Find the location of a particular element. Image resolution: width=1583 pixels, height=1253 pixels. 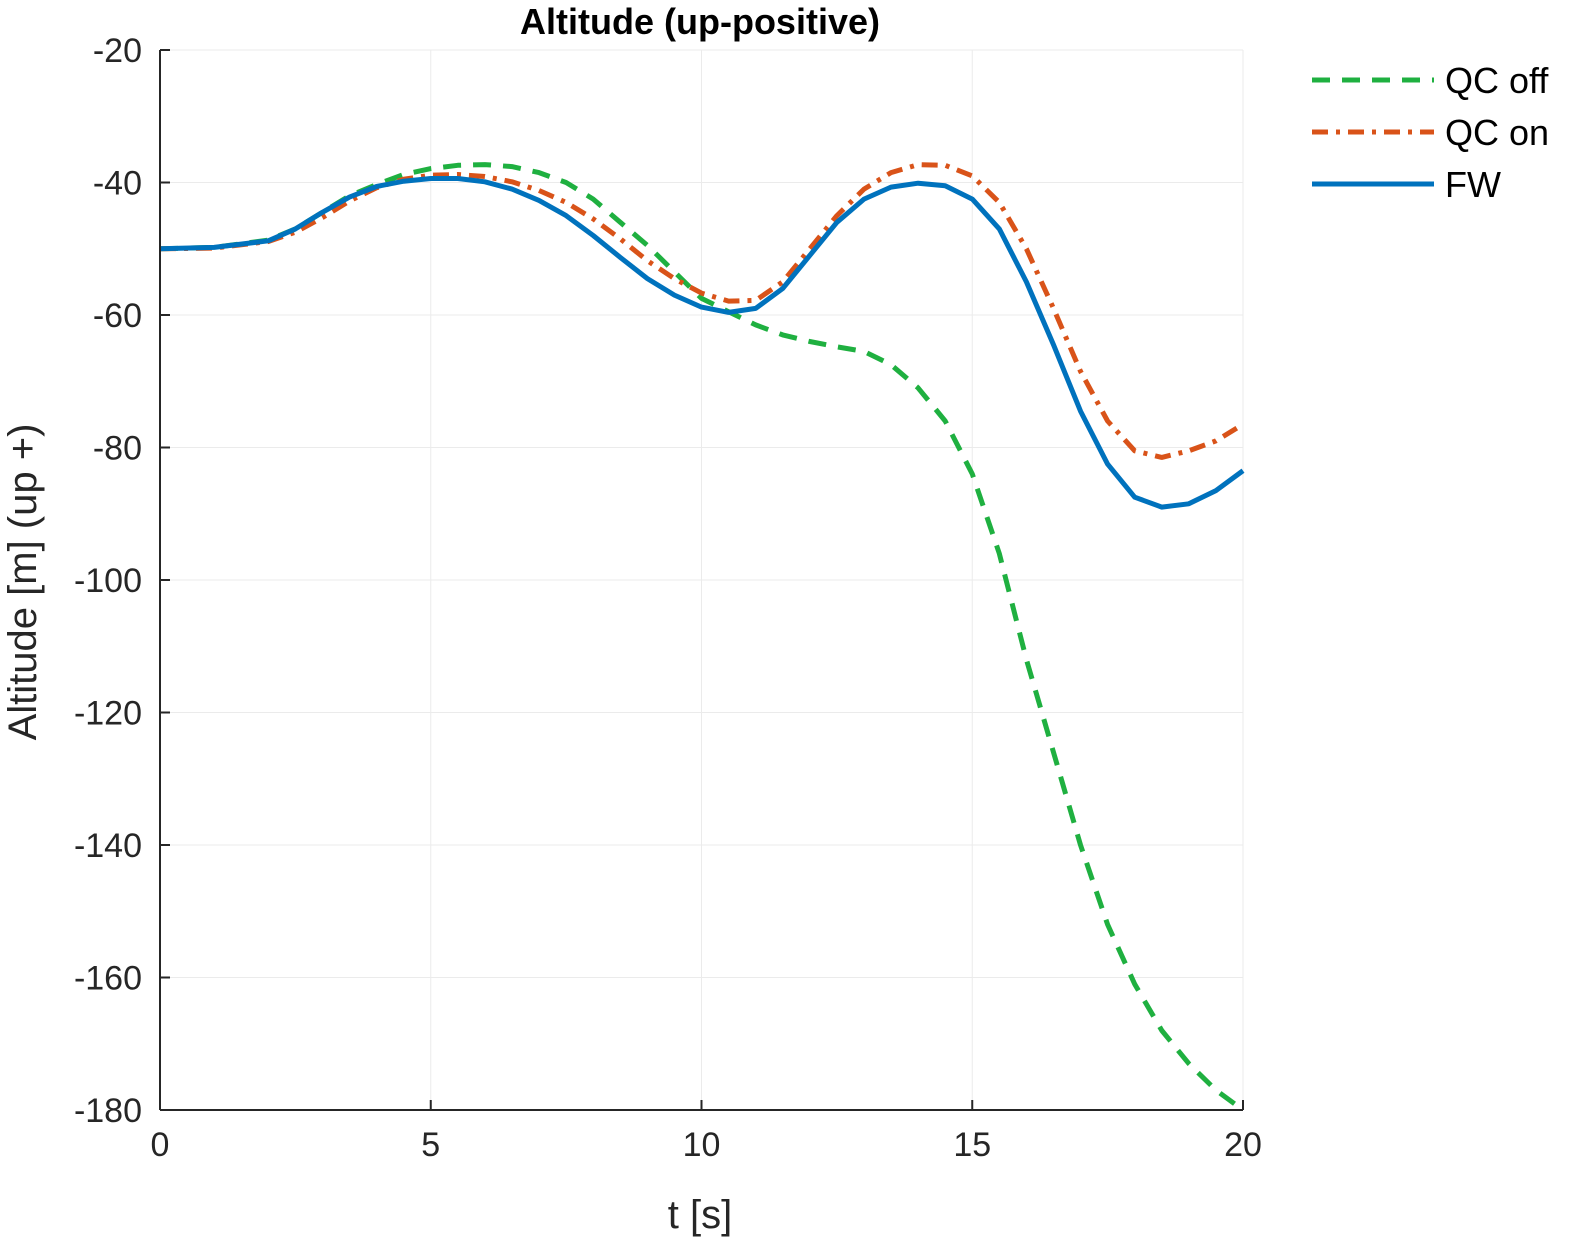

y-tick-label: -80 is located at coordinates (117, 449).